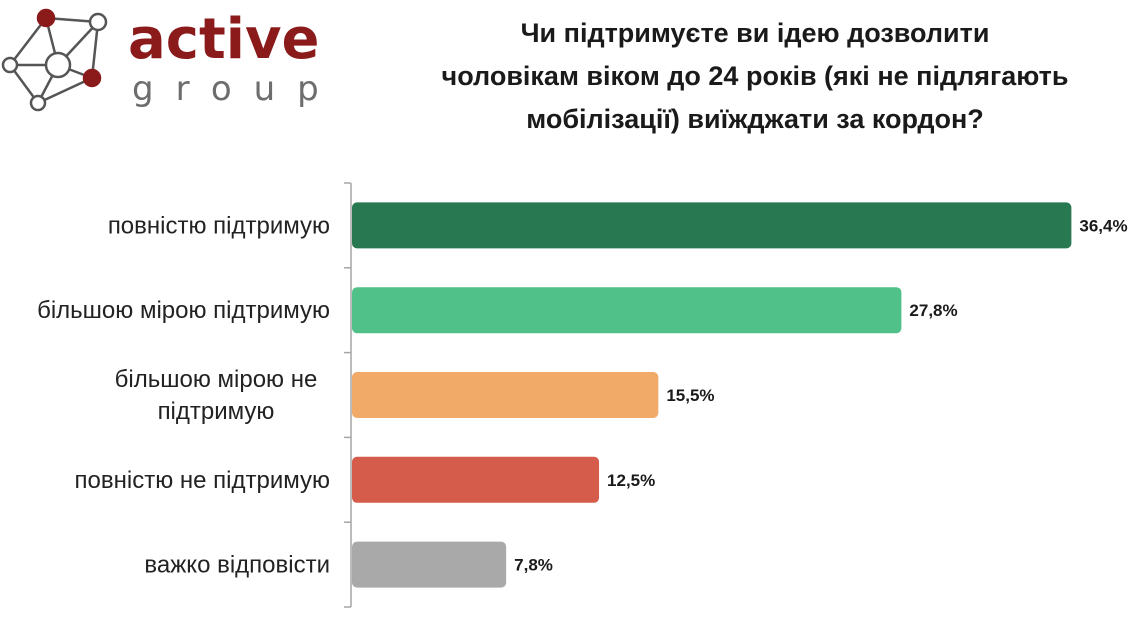 The height and width of the screenshot is (621, 1138). I want to click on category-label-1: повністю підтримую, so click(219, 225).